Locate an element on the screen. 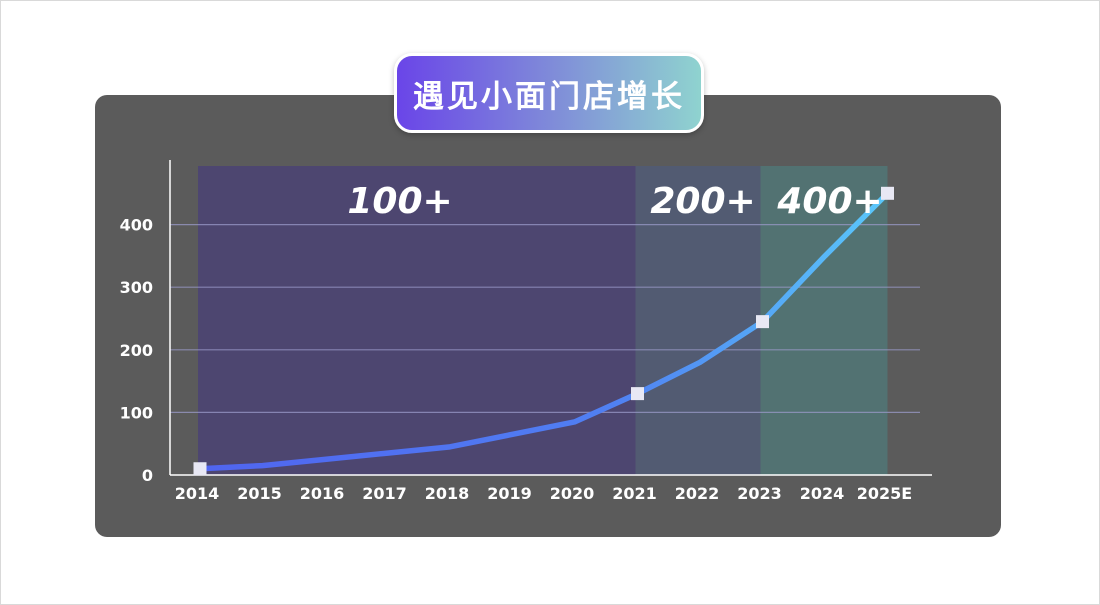 This screenshot has width=1100, height=605. x-tick-label-2023: 2023 is located at coordinates (759, 493).